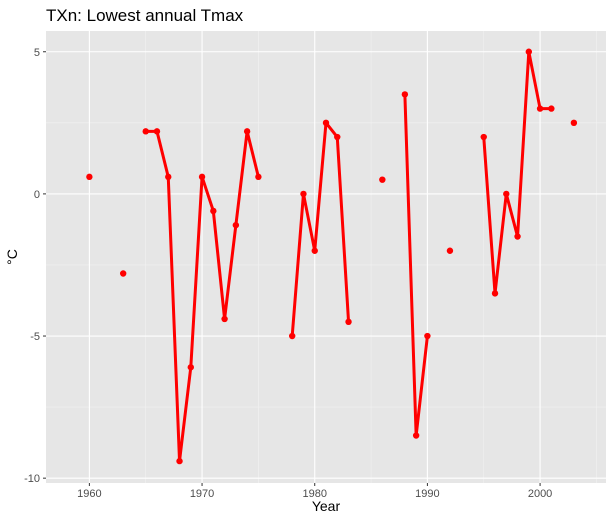 The image size is (611, 520). What do you see at coordinates (145, 15) in the screenshot?
I see `chart-title: TXn: Lowest annual Tmax` at bounding box center [145, 15].